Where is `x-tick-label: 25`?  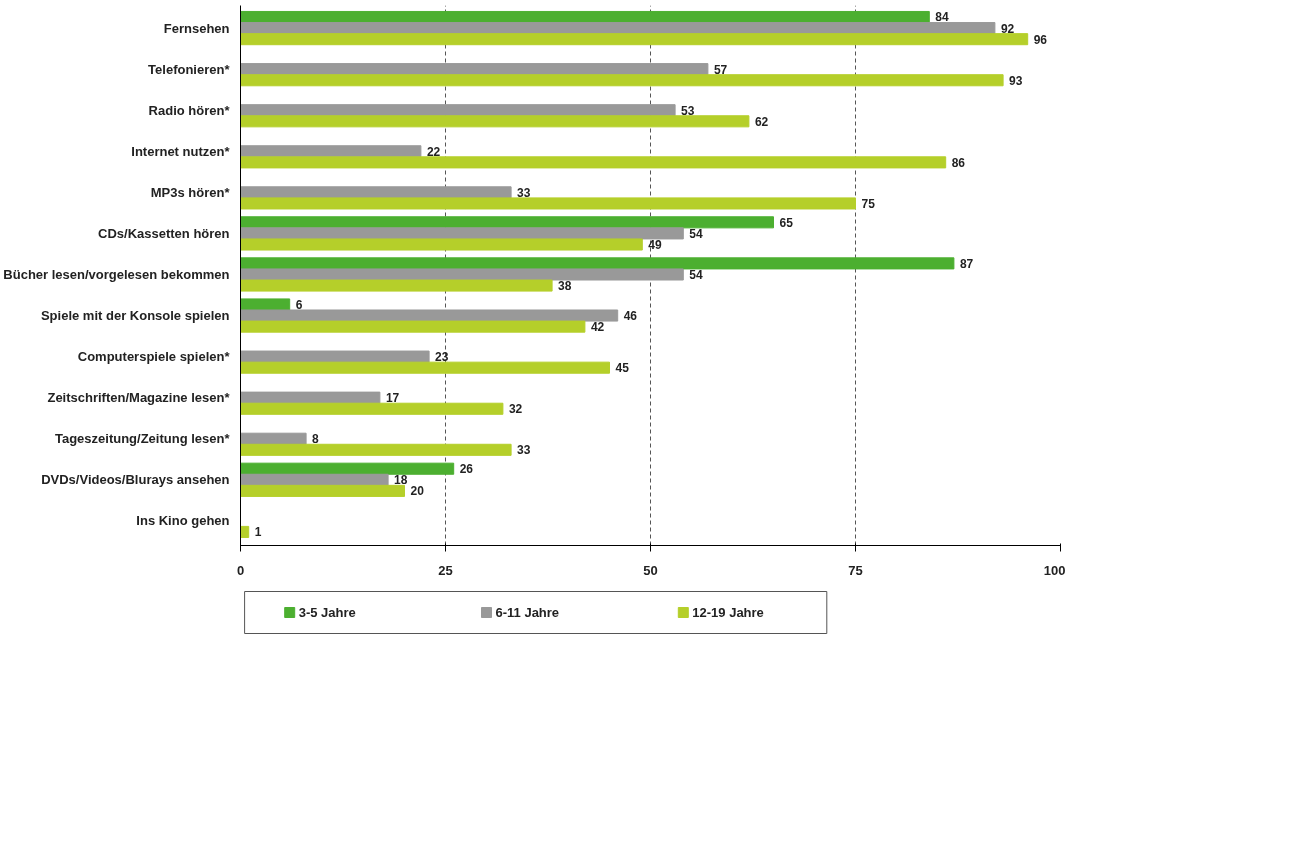 x-tick-label: 25 is located at coordinates (445, 570).